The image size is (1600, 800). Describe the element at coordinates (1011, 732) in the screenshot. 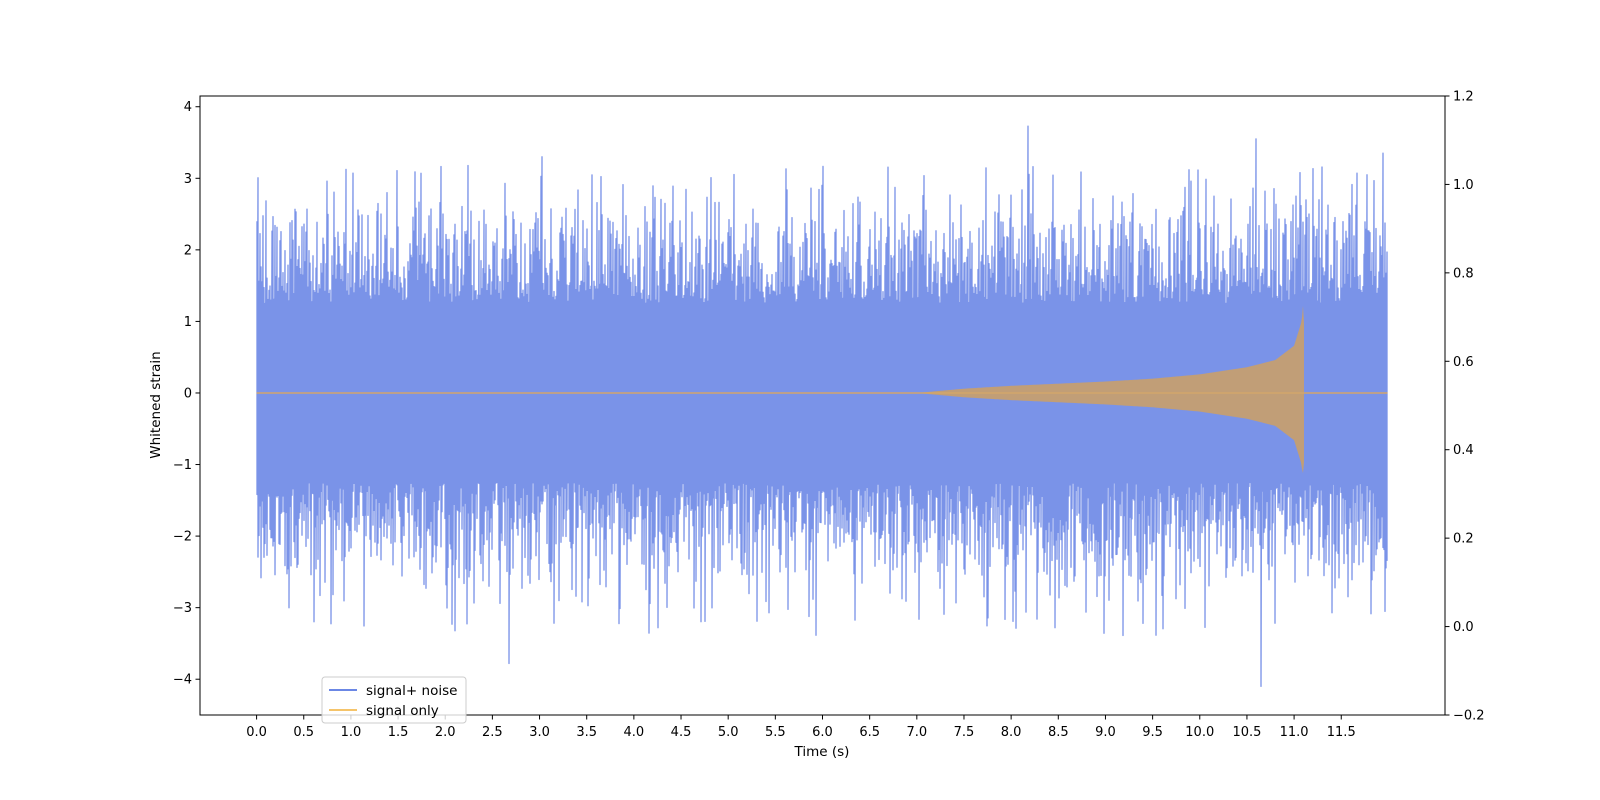

I see `x-tick-label: 8.0` at that location.